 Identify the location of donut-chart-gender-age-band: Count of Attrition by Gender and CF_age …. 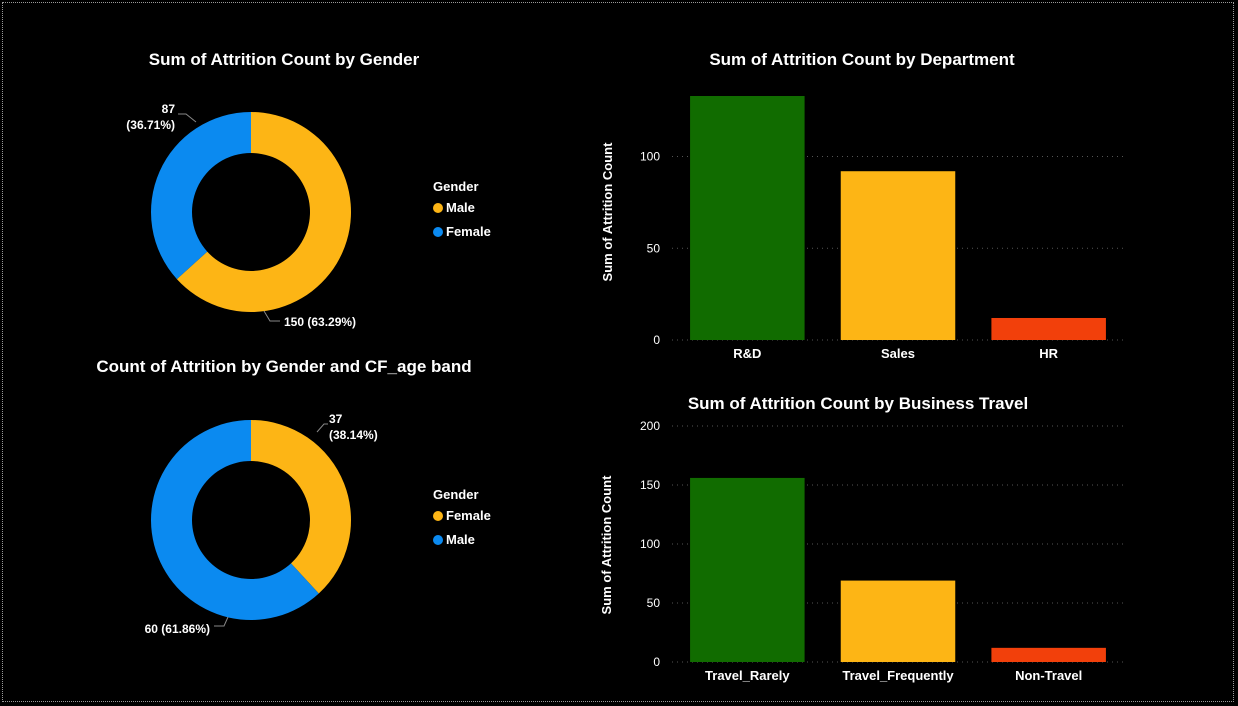
(293, 496).